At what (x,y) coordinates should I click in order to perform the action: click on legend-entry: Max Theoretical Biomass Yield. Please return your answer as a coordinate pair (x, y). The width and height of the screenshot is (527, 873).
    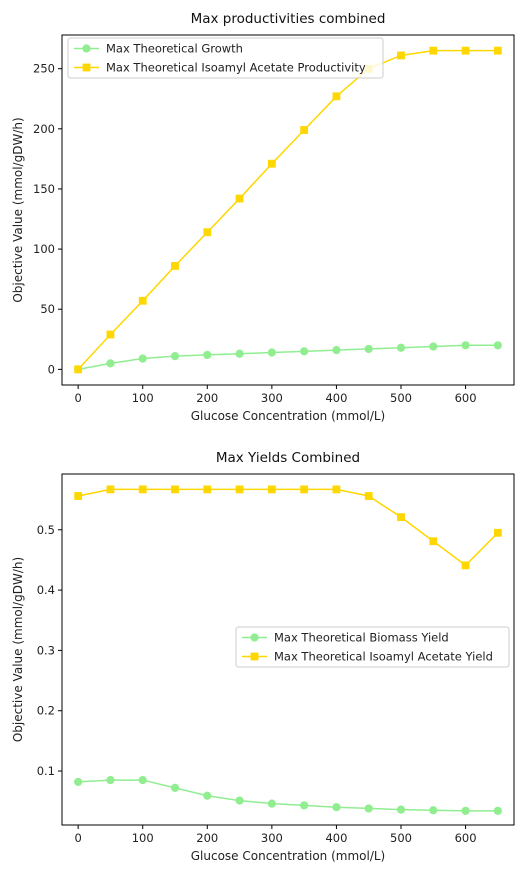
    Looking at the image, I should click on (345, 638).